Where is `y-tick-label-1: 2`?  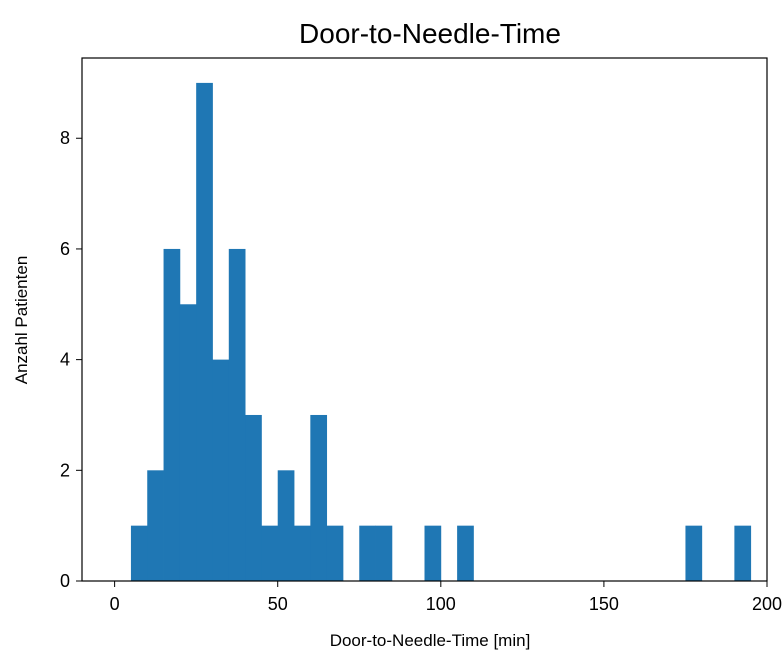 y-tick-label-1: 2 is located at coordinates (65, 470).